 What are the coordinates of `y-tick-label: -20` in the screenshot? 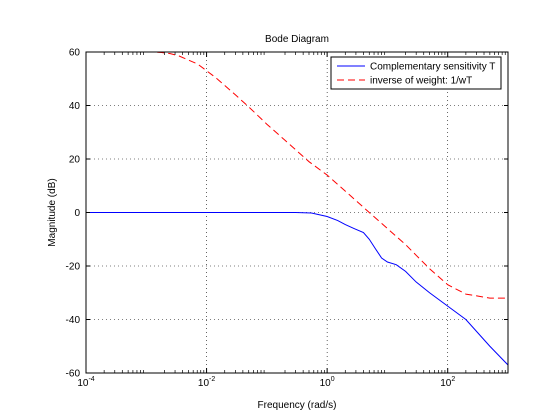 It's located at (73, 267).